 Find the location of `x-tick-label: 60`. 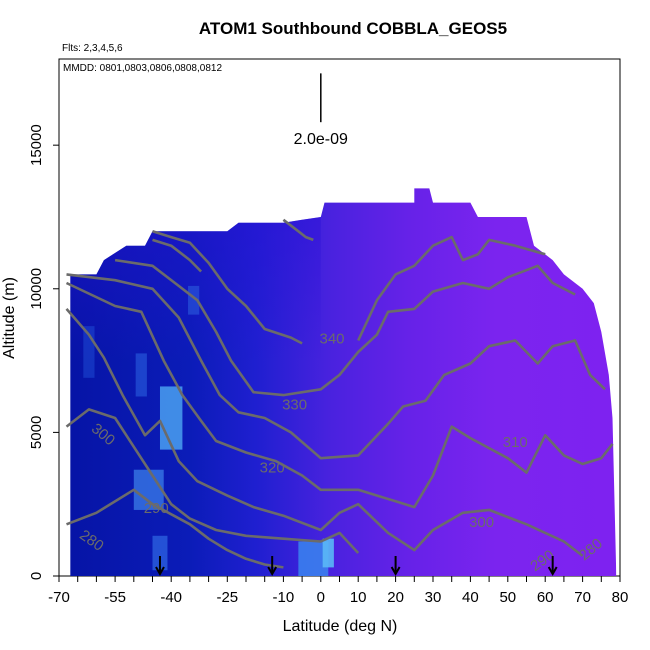

x-tick-label: 60 is located at coordinates (545, 597).